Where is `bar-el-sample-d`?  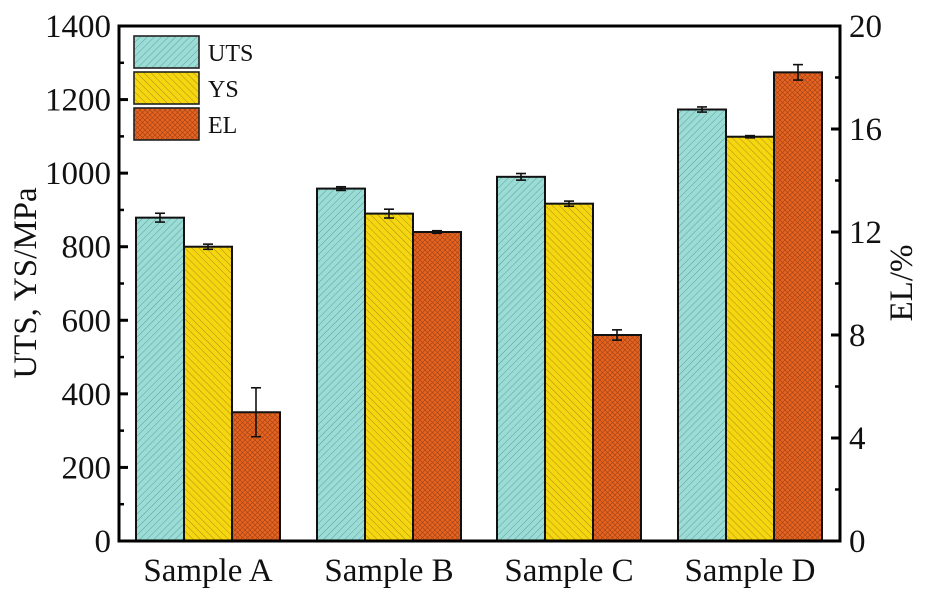 bar-el-sample-d is located at coordinates (798, 306).